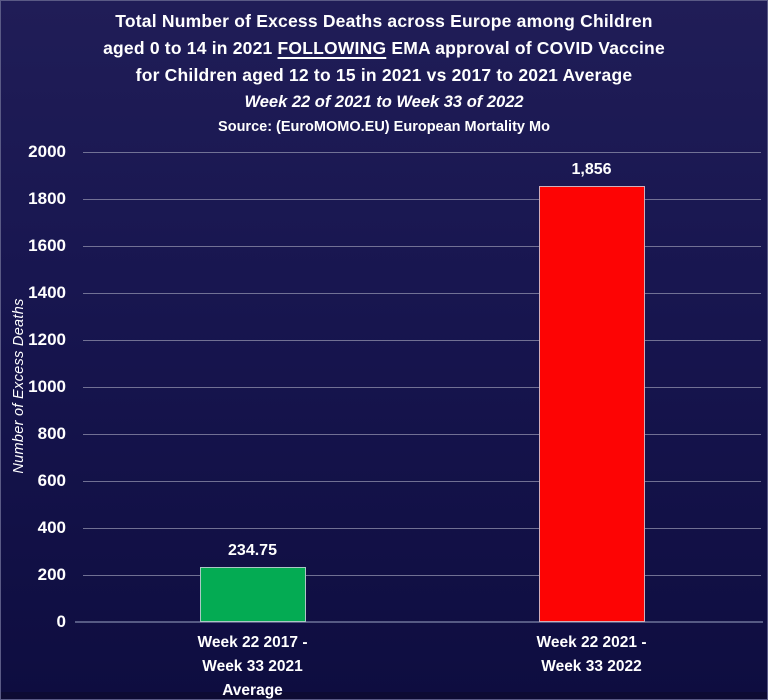 The height and width of the screenshot is (700, 768). I want to click on x-axis-label-line: Week 22 2017 -, so click(252, 642).